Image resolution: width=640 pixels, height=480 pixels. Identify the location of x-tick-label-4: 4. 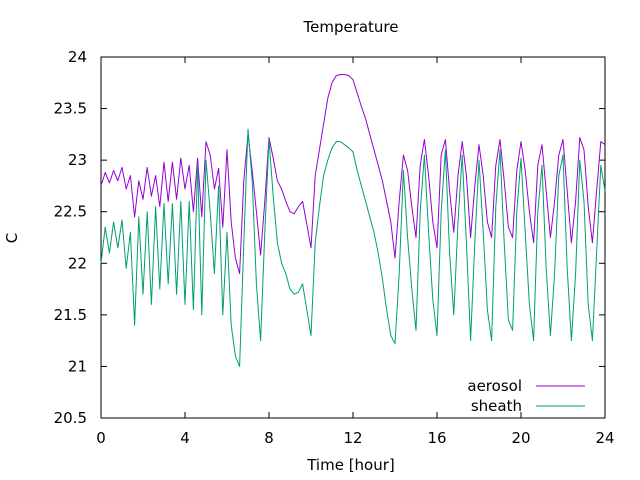
(185, 438).